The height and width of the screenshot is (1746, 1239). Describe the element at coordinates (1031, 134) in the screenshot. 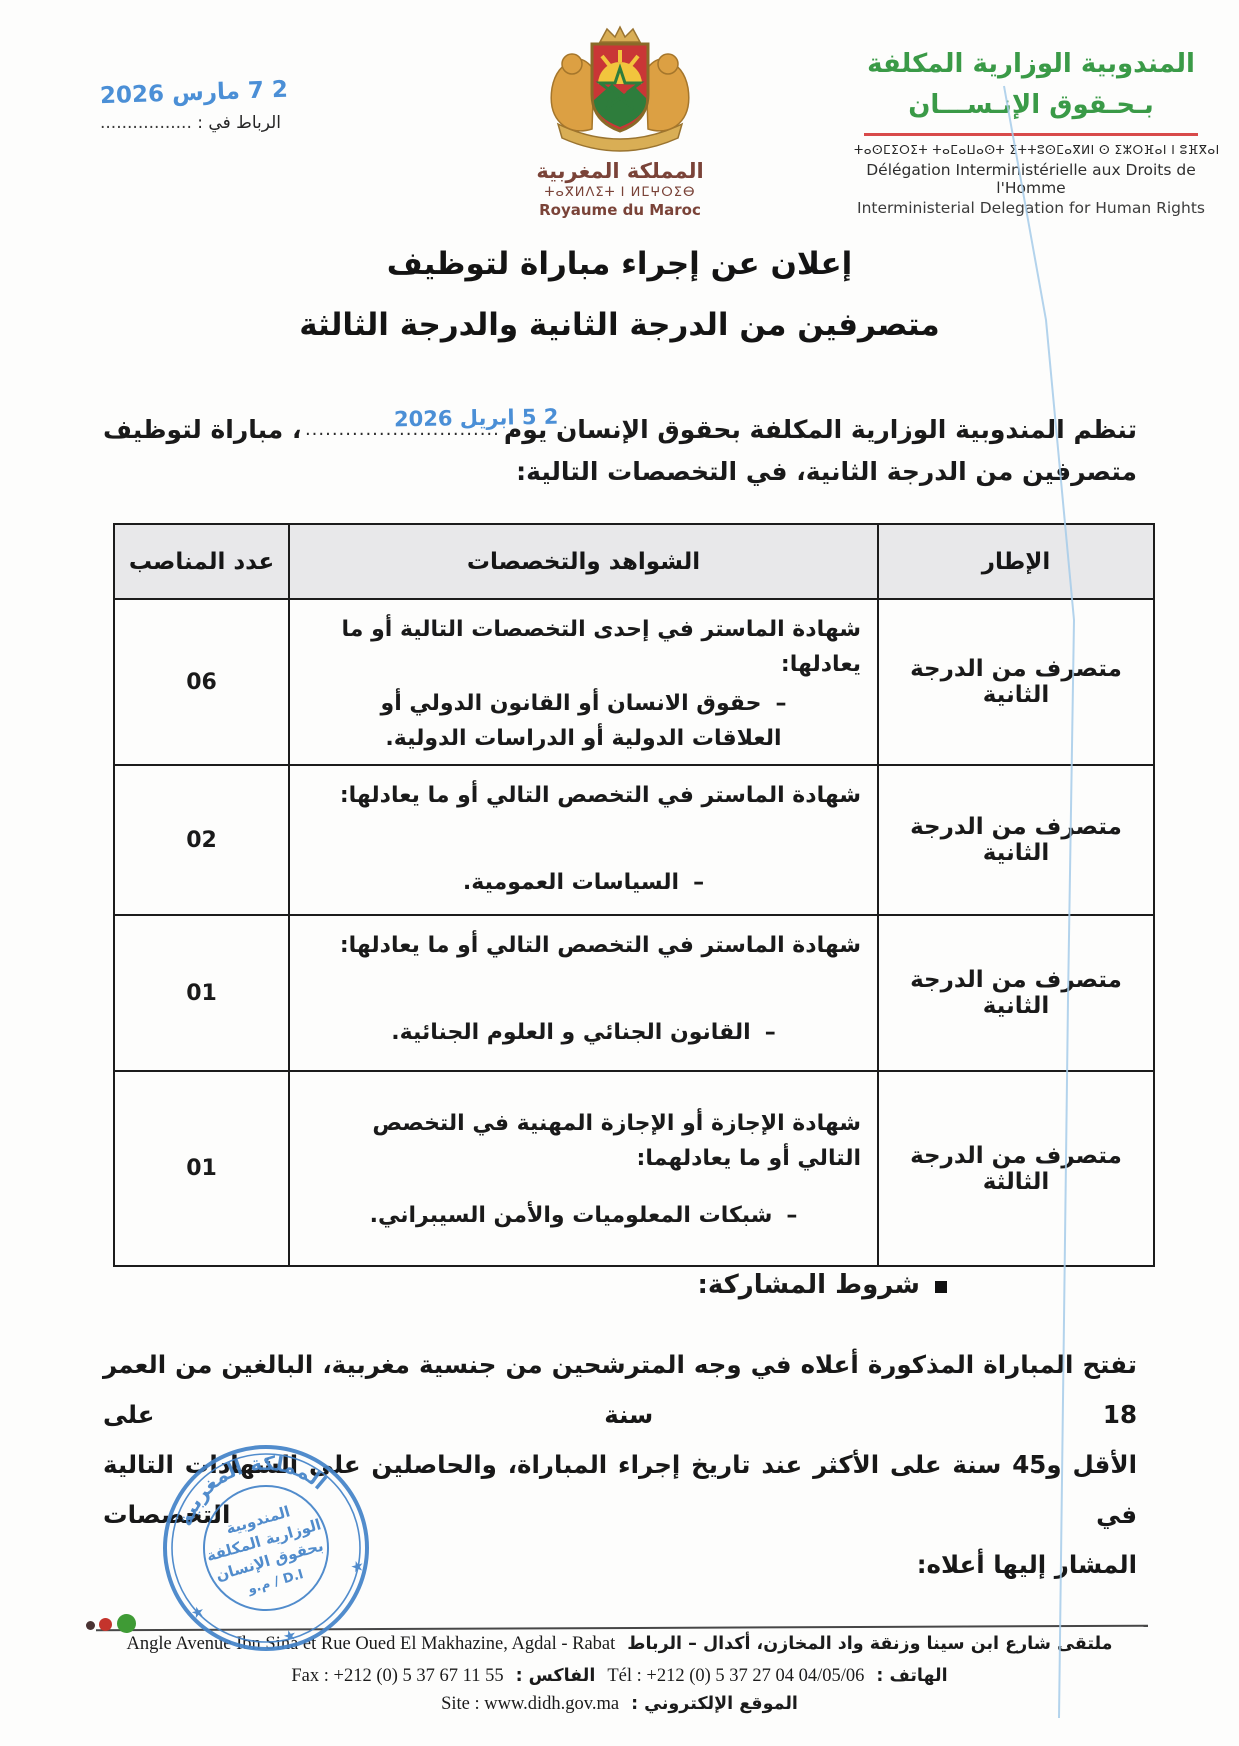

I see `red-rule` at that location.